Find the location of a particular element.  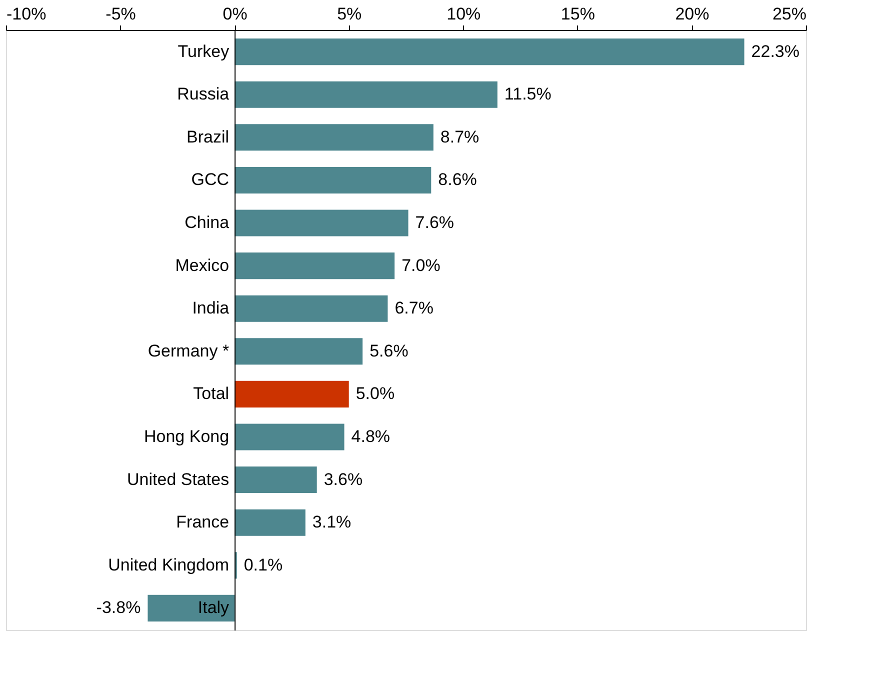

data-label: 3.1% is located at coordinates (332, 522).